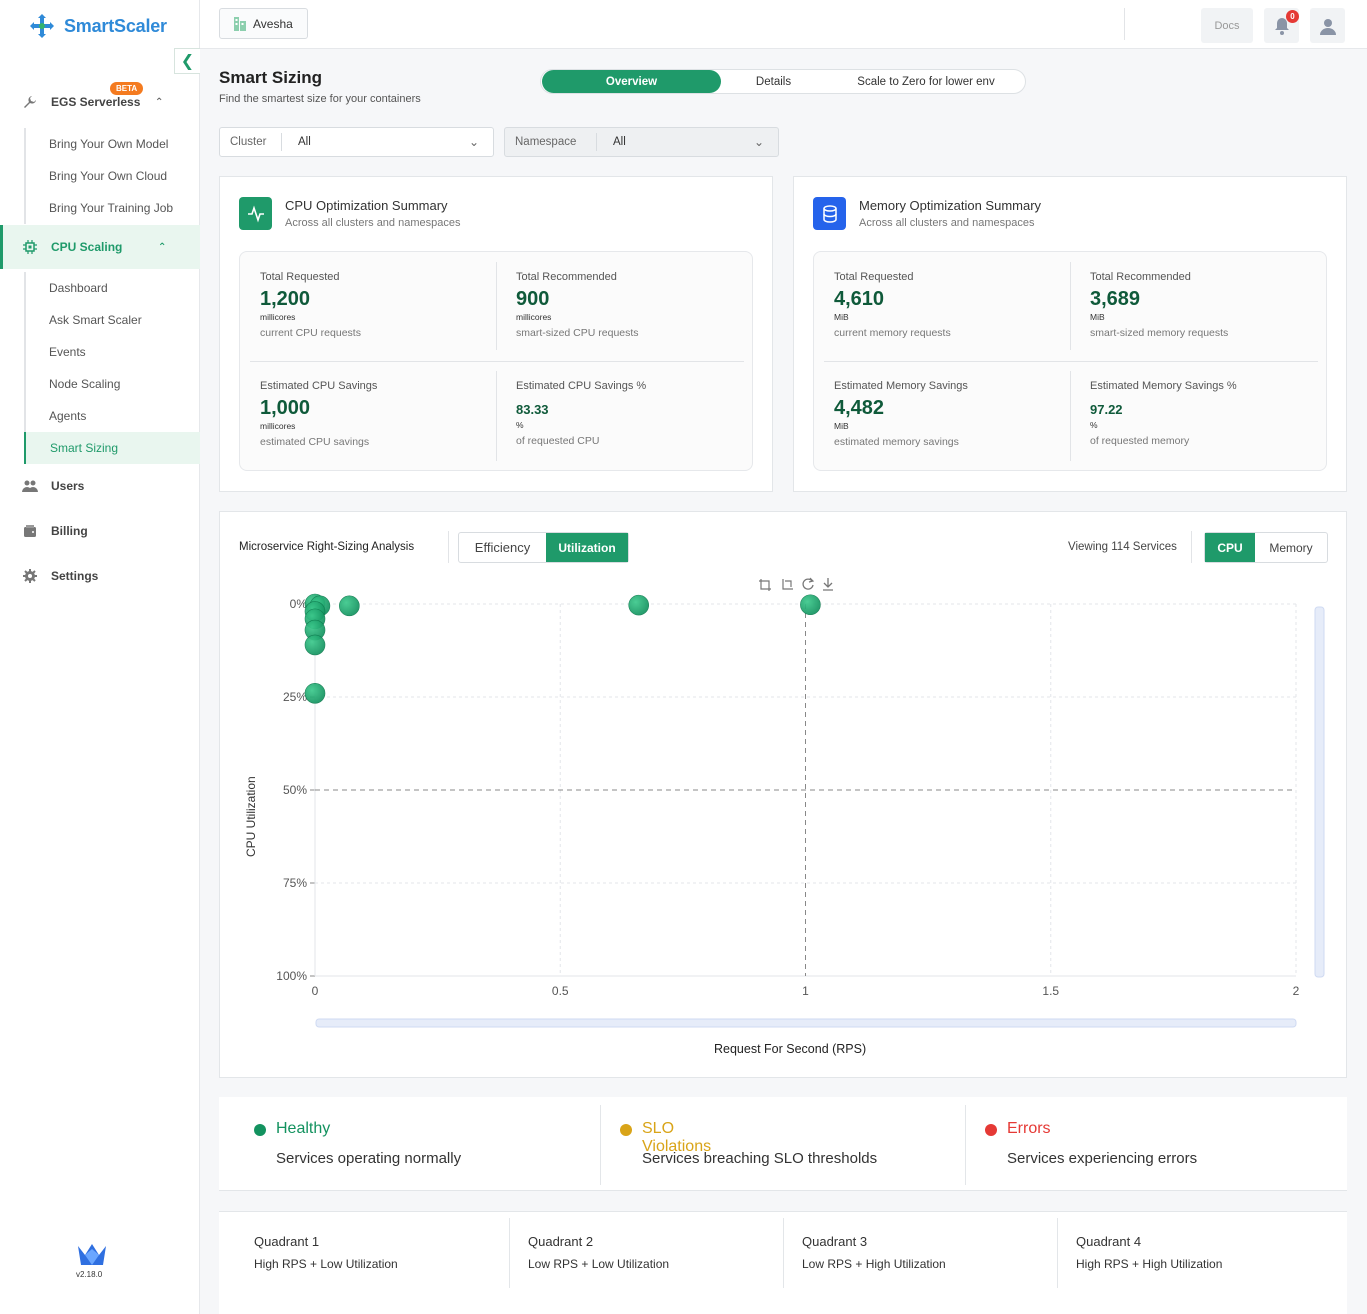  What do you see at coordinates (587, 547) in the screenshot?
I see `utilization-tab: Utilization` at bounding box center [587, 547].